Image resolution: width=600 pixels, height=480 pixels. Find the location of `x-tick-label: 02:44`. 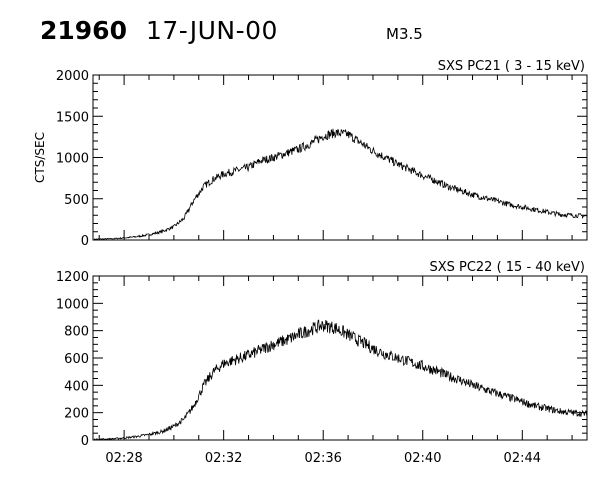

x-tick-label: 02:44 is located at coordinates (522, 458).